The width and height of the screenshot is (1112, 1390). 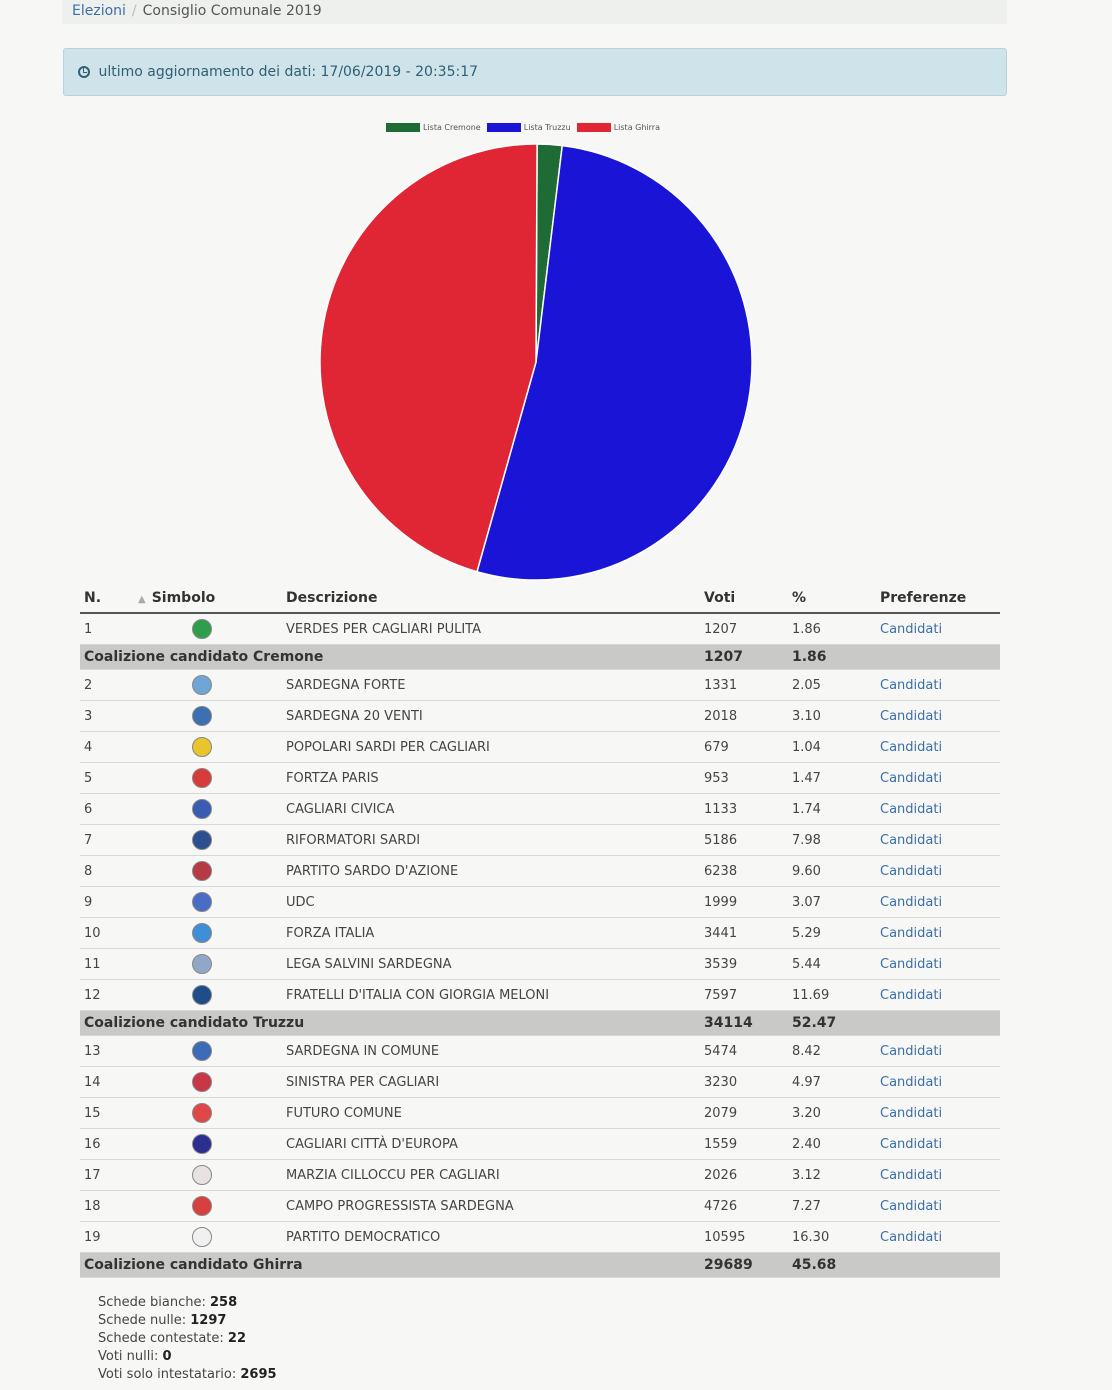 What do you see at coordinates (107, 840) in the screenshot?
I see `row-number: 7` at bounding box center [107, 840].